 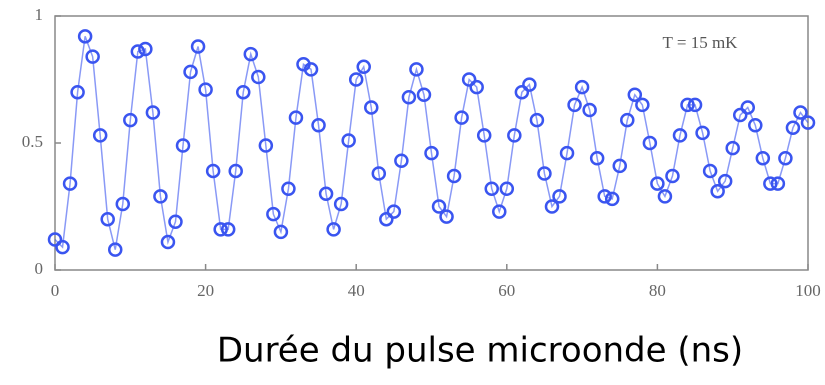 I want to click on x-tick-label: 20, so click(x=205, y=290).